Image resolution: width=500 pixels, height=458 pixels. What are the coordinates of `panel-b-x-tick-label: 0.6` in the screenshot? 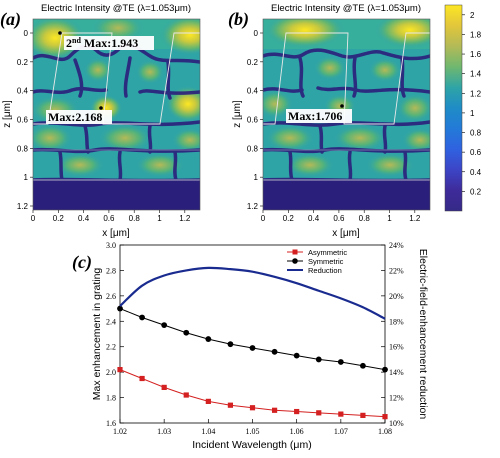 It's located at (339, 218).